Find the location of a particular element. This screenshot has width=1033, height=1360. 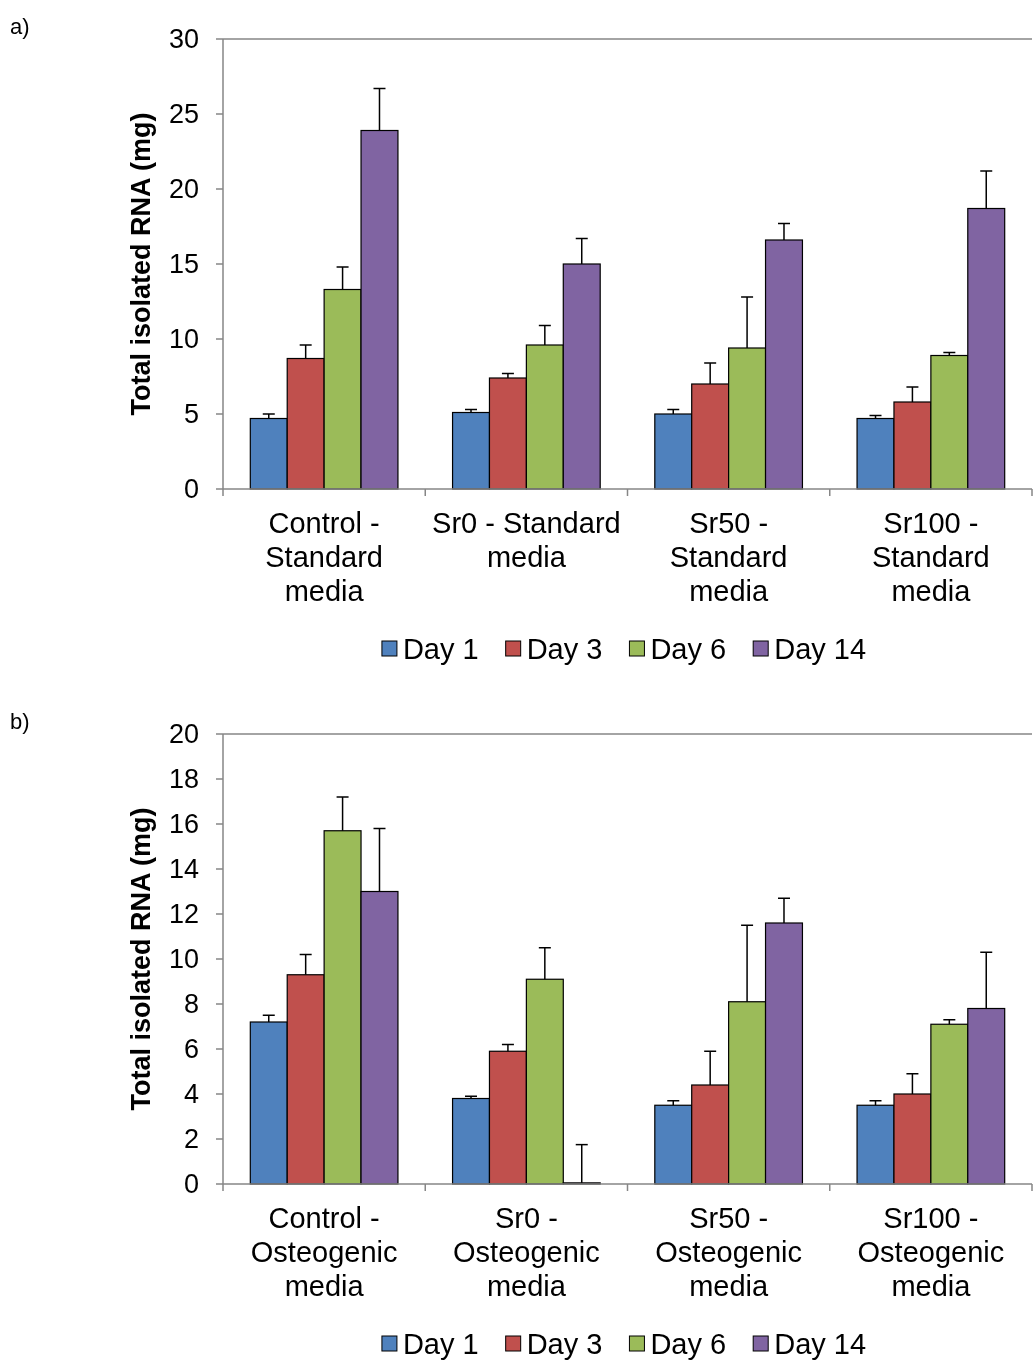

x-tick-label: Sr50 - Osteogenic media is located at coordinates (728, 1252).